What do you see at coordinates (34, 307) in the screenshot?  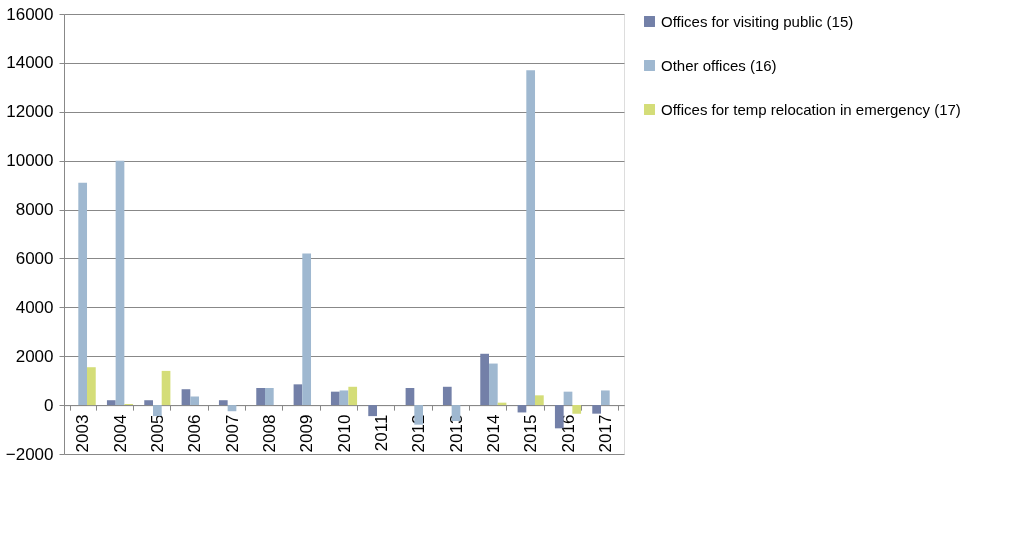 I see `y-tick-label: 4000` at bounding box center [34, 307].